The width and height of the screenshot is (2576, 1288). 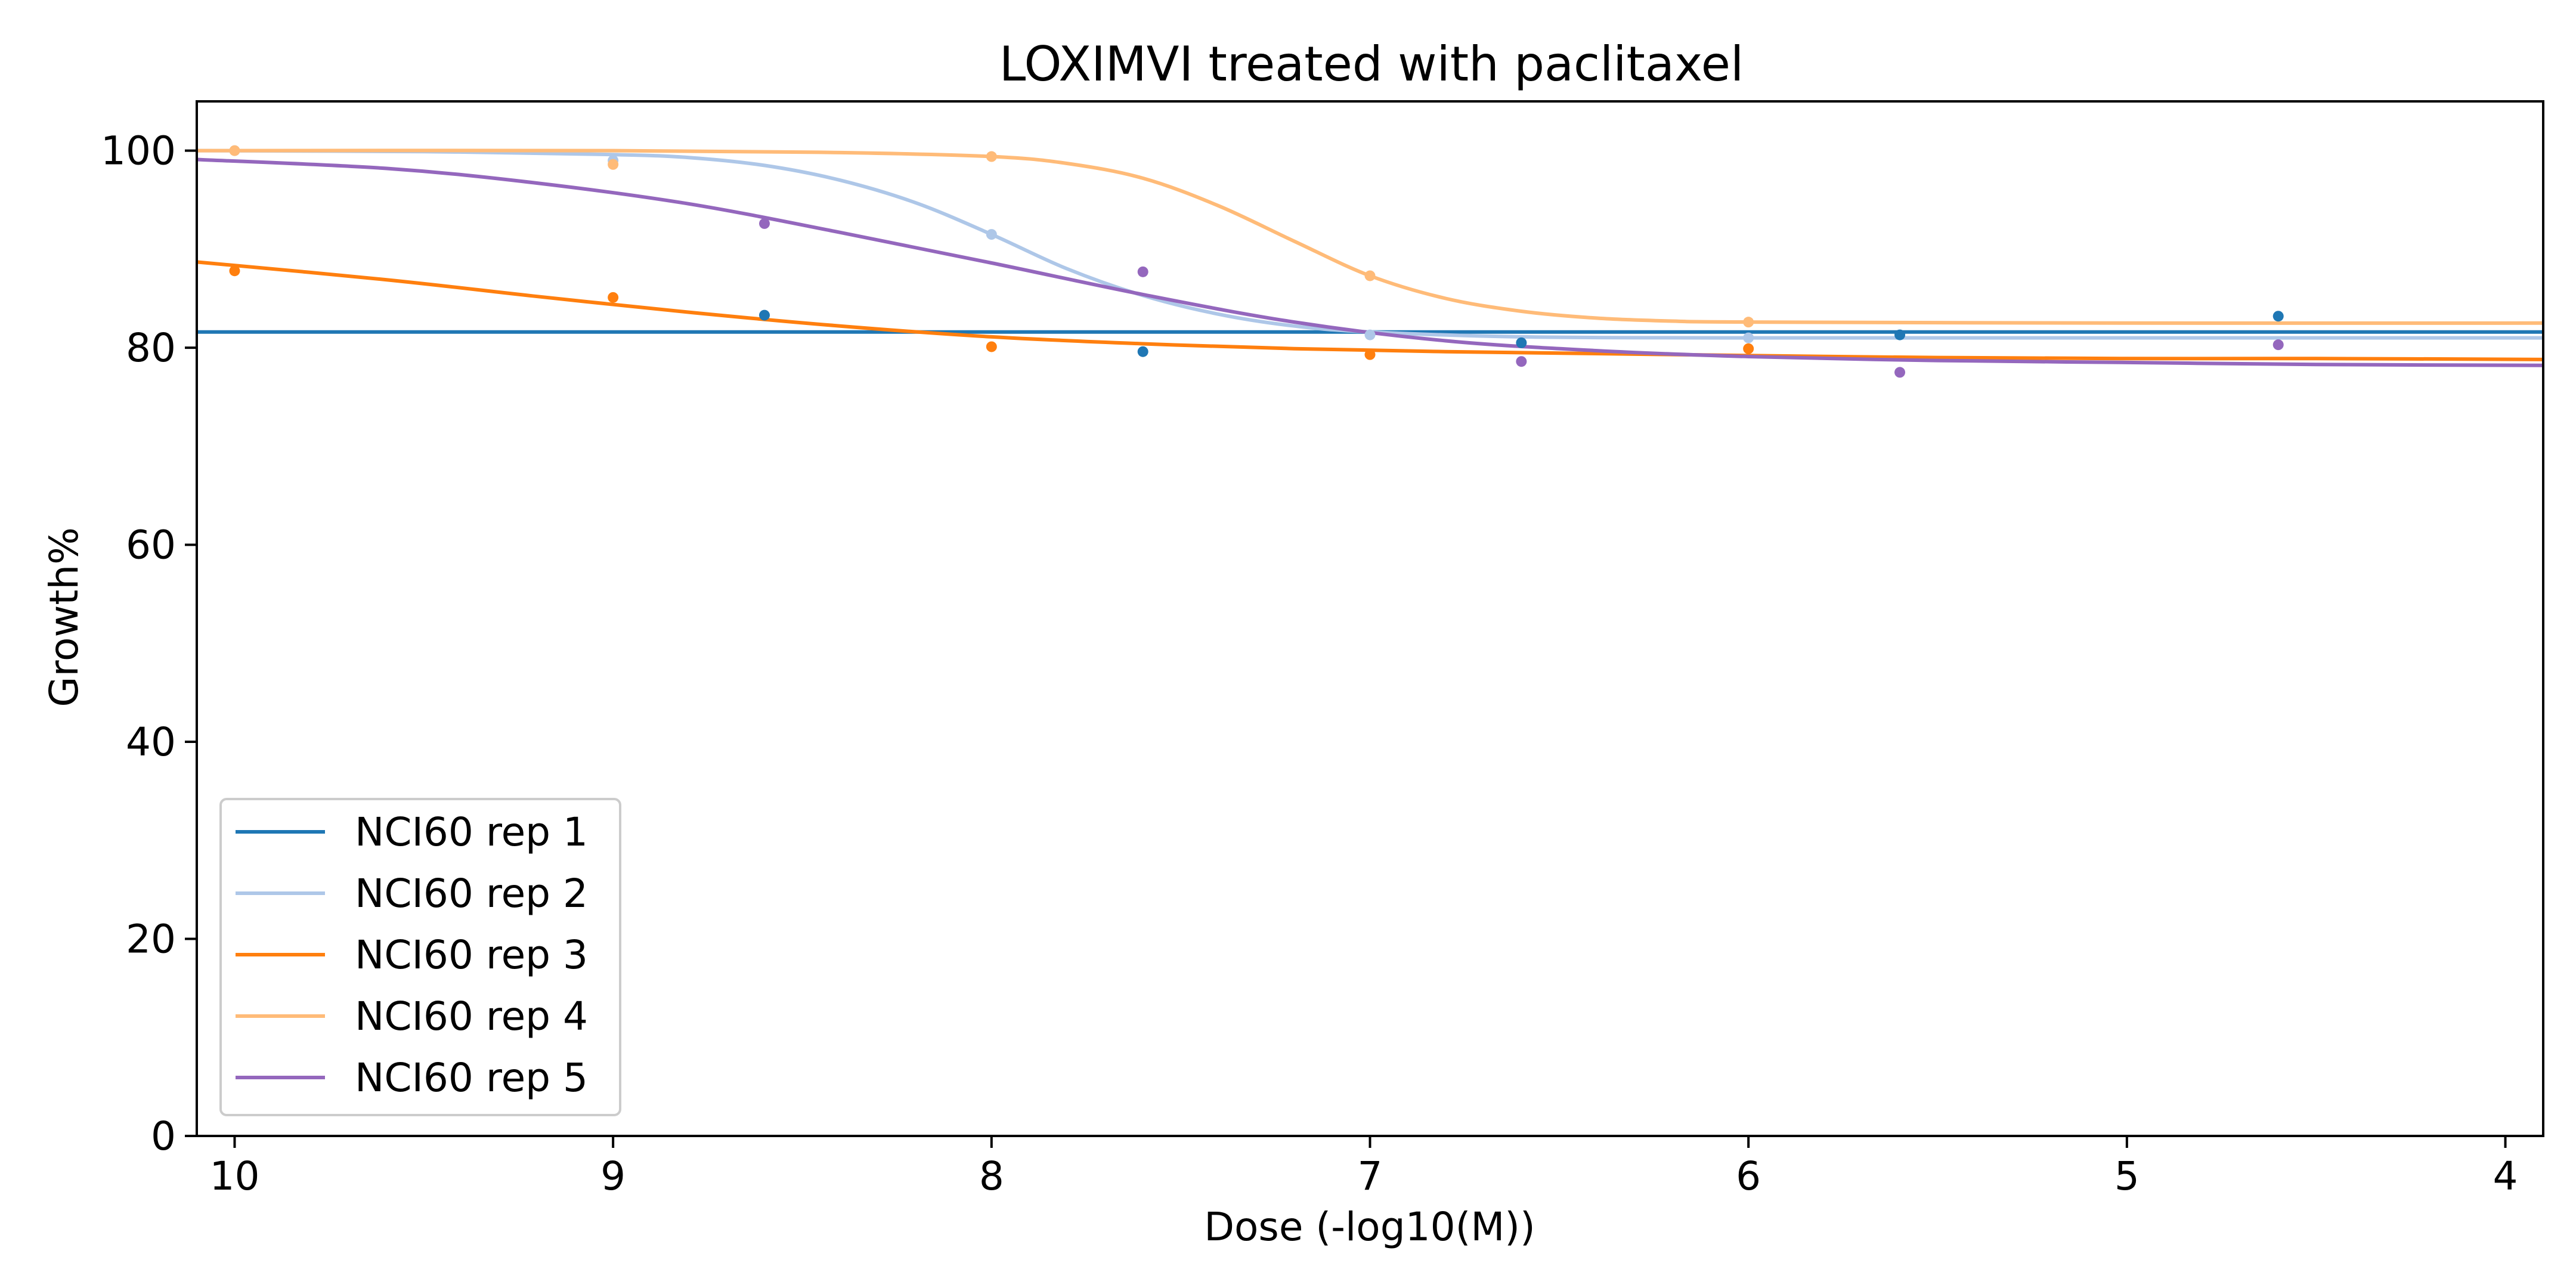 I want to click on legend-label: NCI60 rep 2, so click(x=472, y=894).